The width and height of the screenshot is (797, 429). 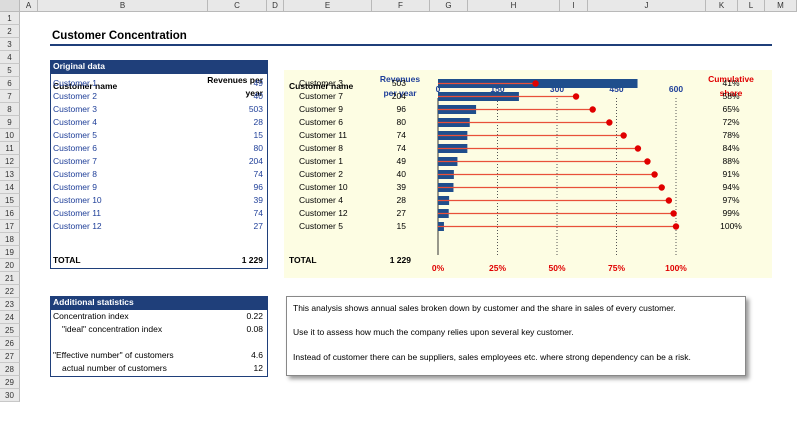 What do you see at coordinates (10, 213) in the screenshot?
I see `row-header-16: 16` at bounding box center [10, 213].